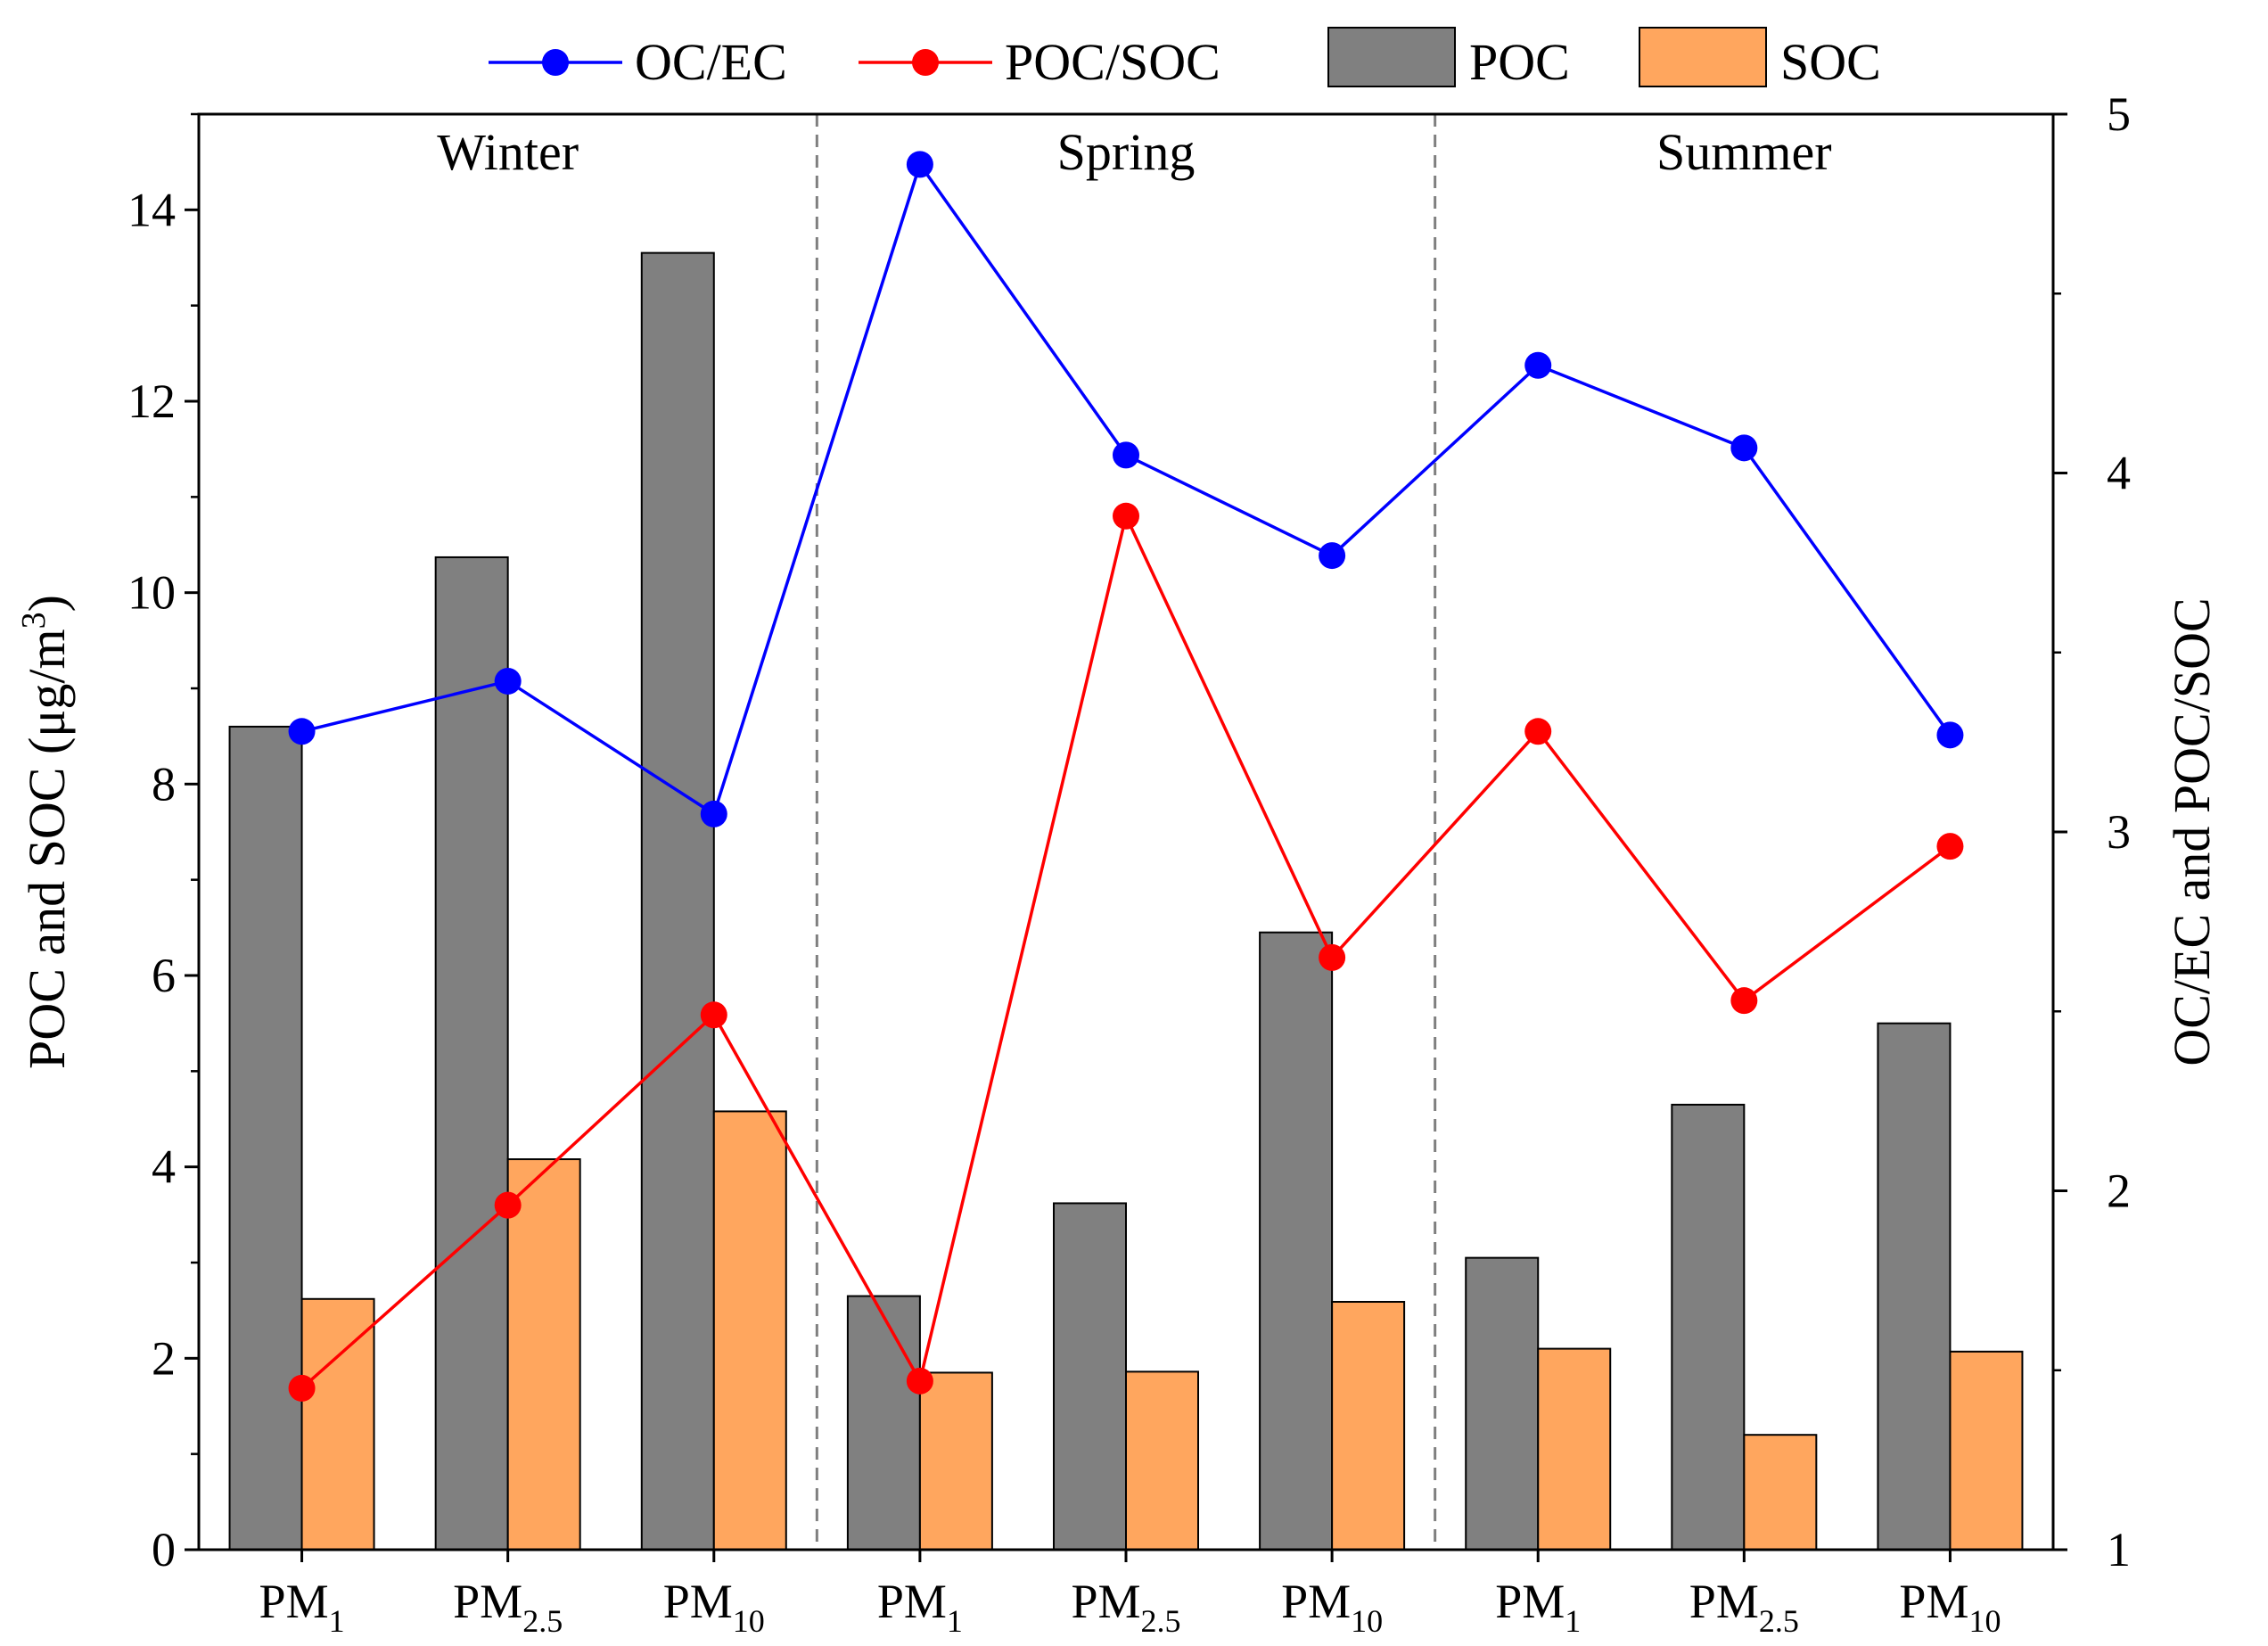  What do you see at coordinates (47, 603) in the screenshot?
I see `y-axis-left-title-end: )` at bounding box center [47, 603].